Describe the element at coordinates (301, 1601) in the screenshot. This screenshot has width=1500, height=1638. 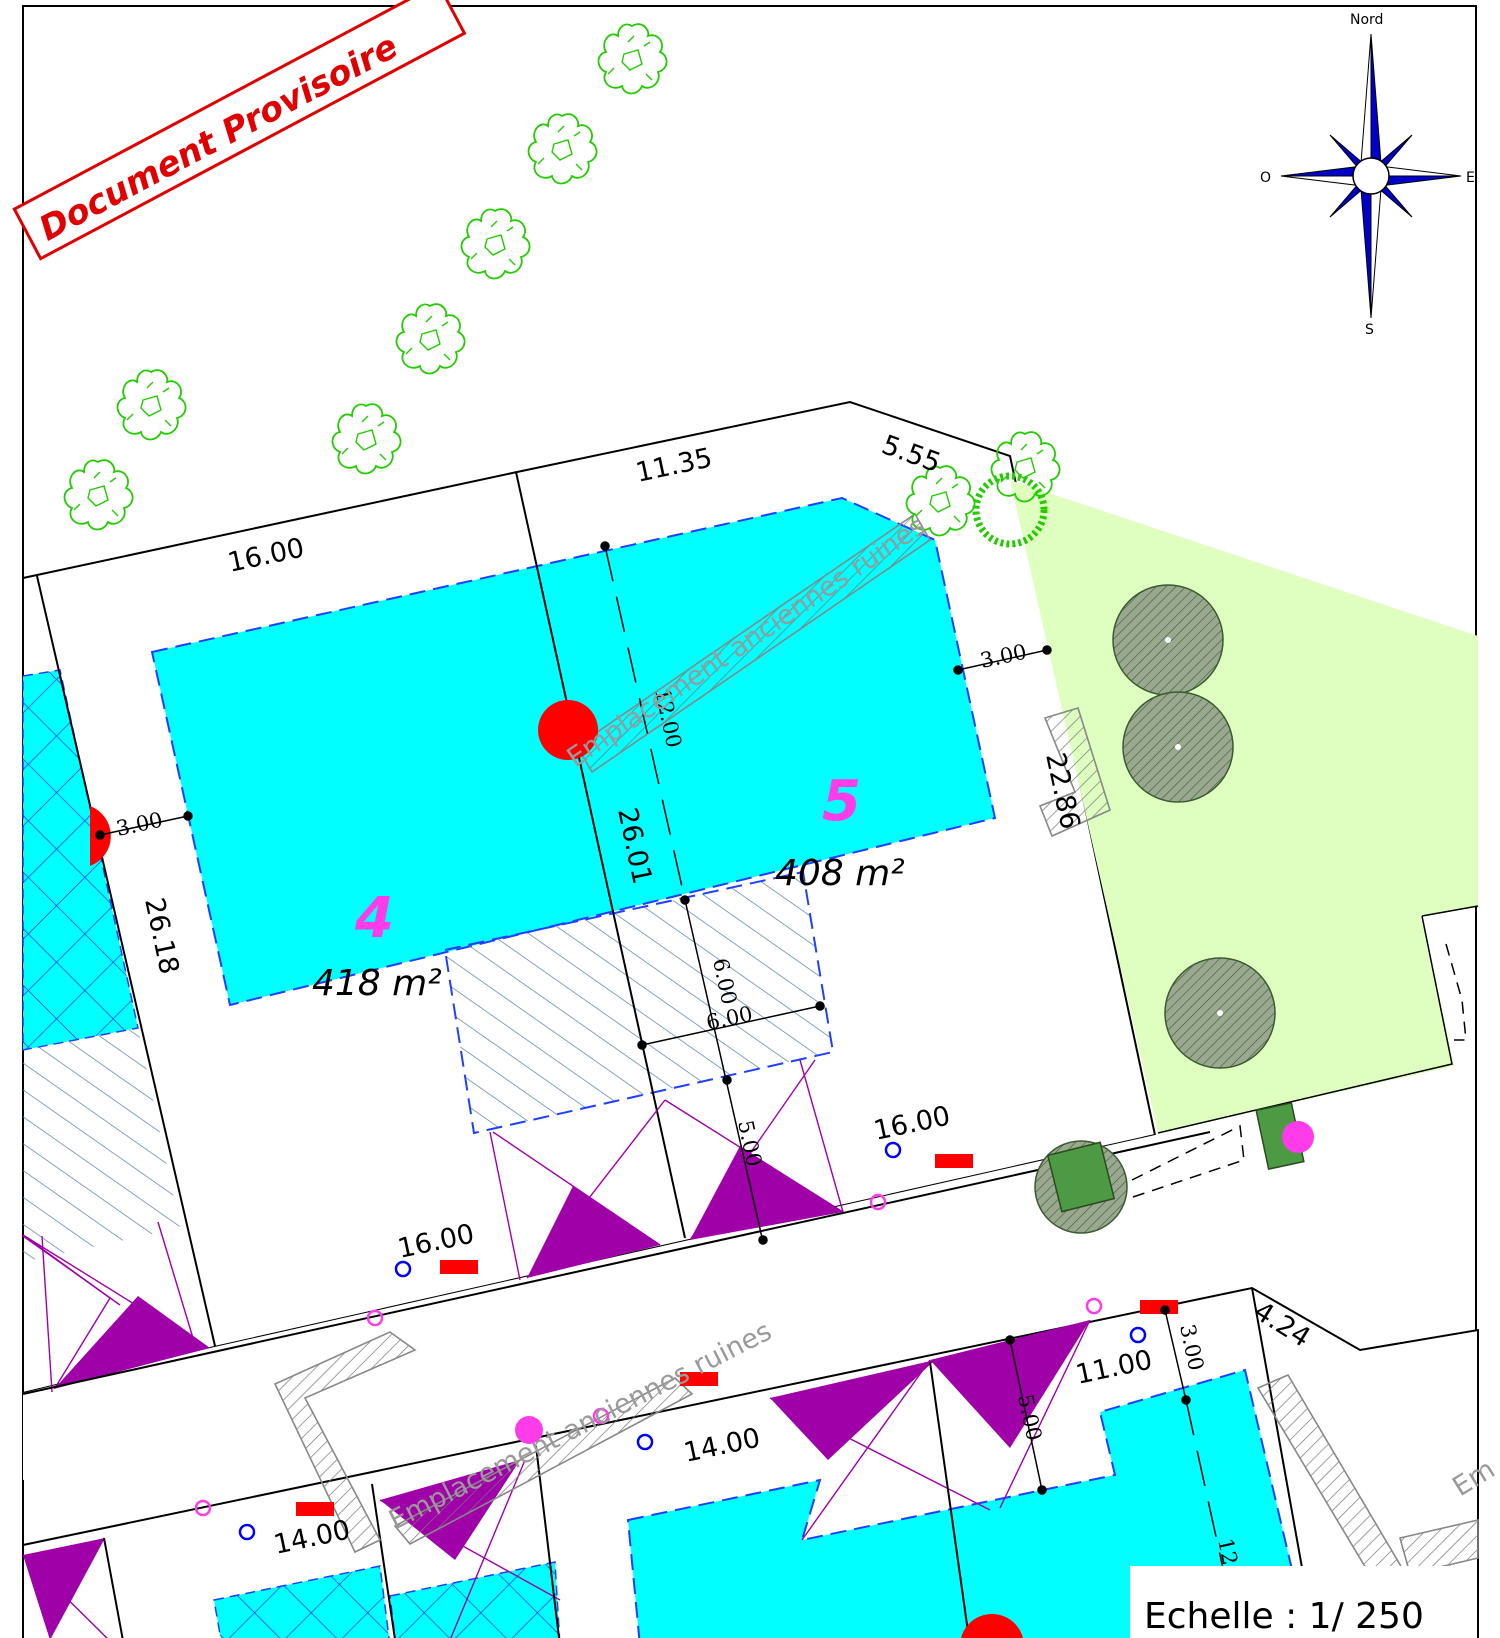
I see `lower-left-building-zone` at that location.